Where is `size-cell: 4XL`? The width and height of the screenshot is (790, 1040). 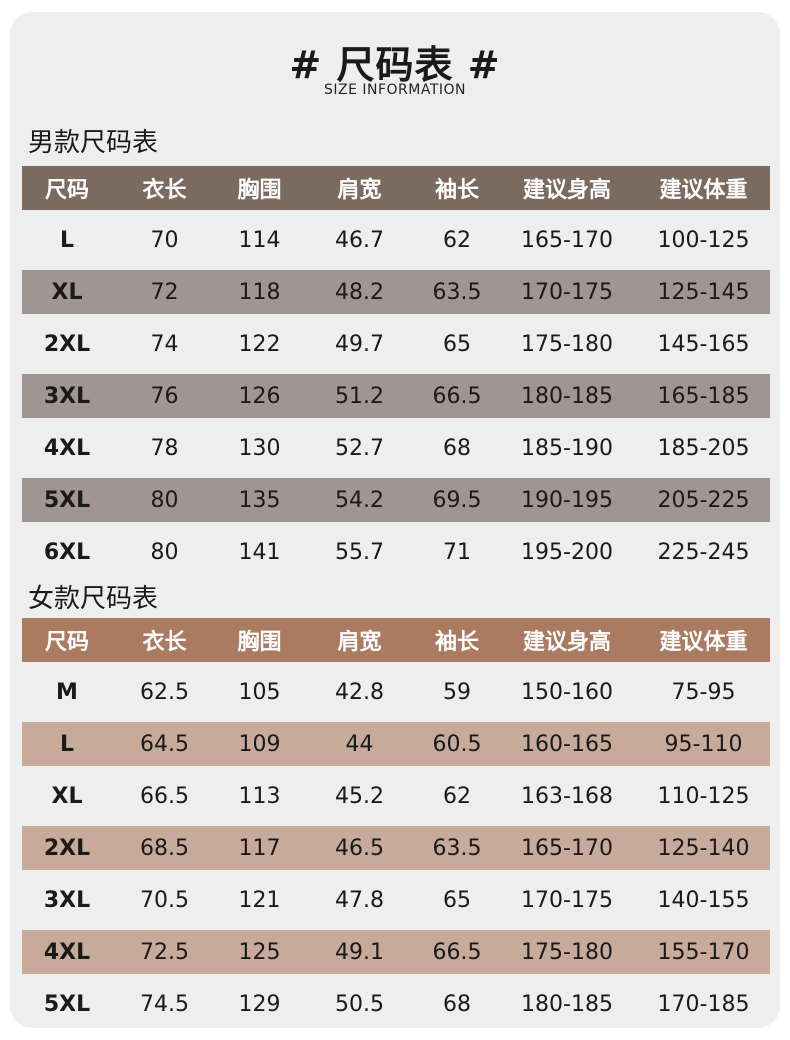
size-cell: 4XL is located at coordinates (67, 448).